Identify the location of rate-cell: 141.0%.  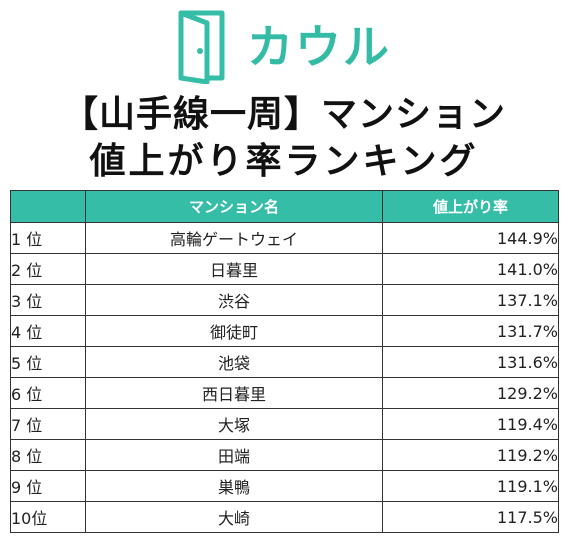
(470, 269).